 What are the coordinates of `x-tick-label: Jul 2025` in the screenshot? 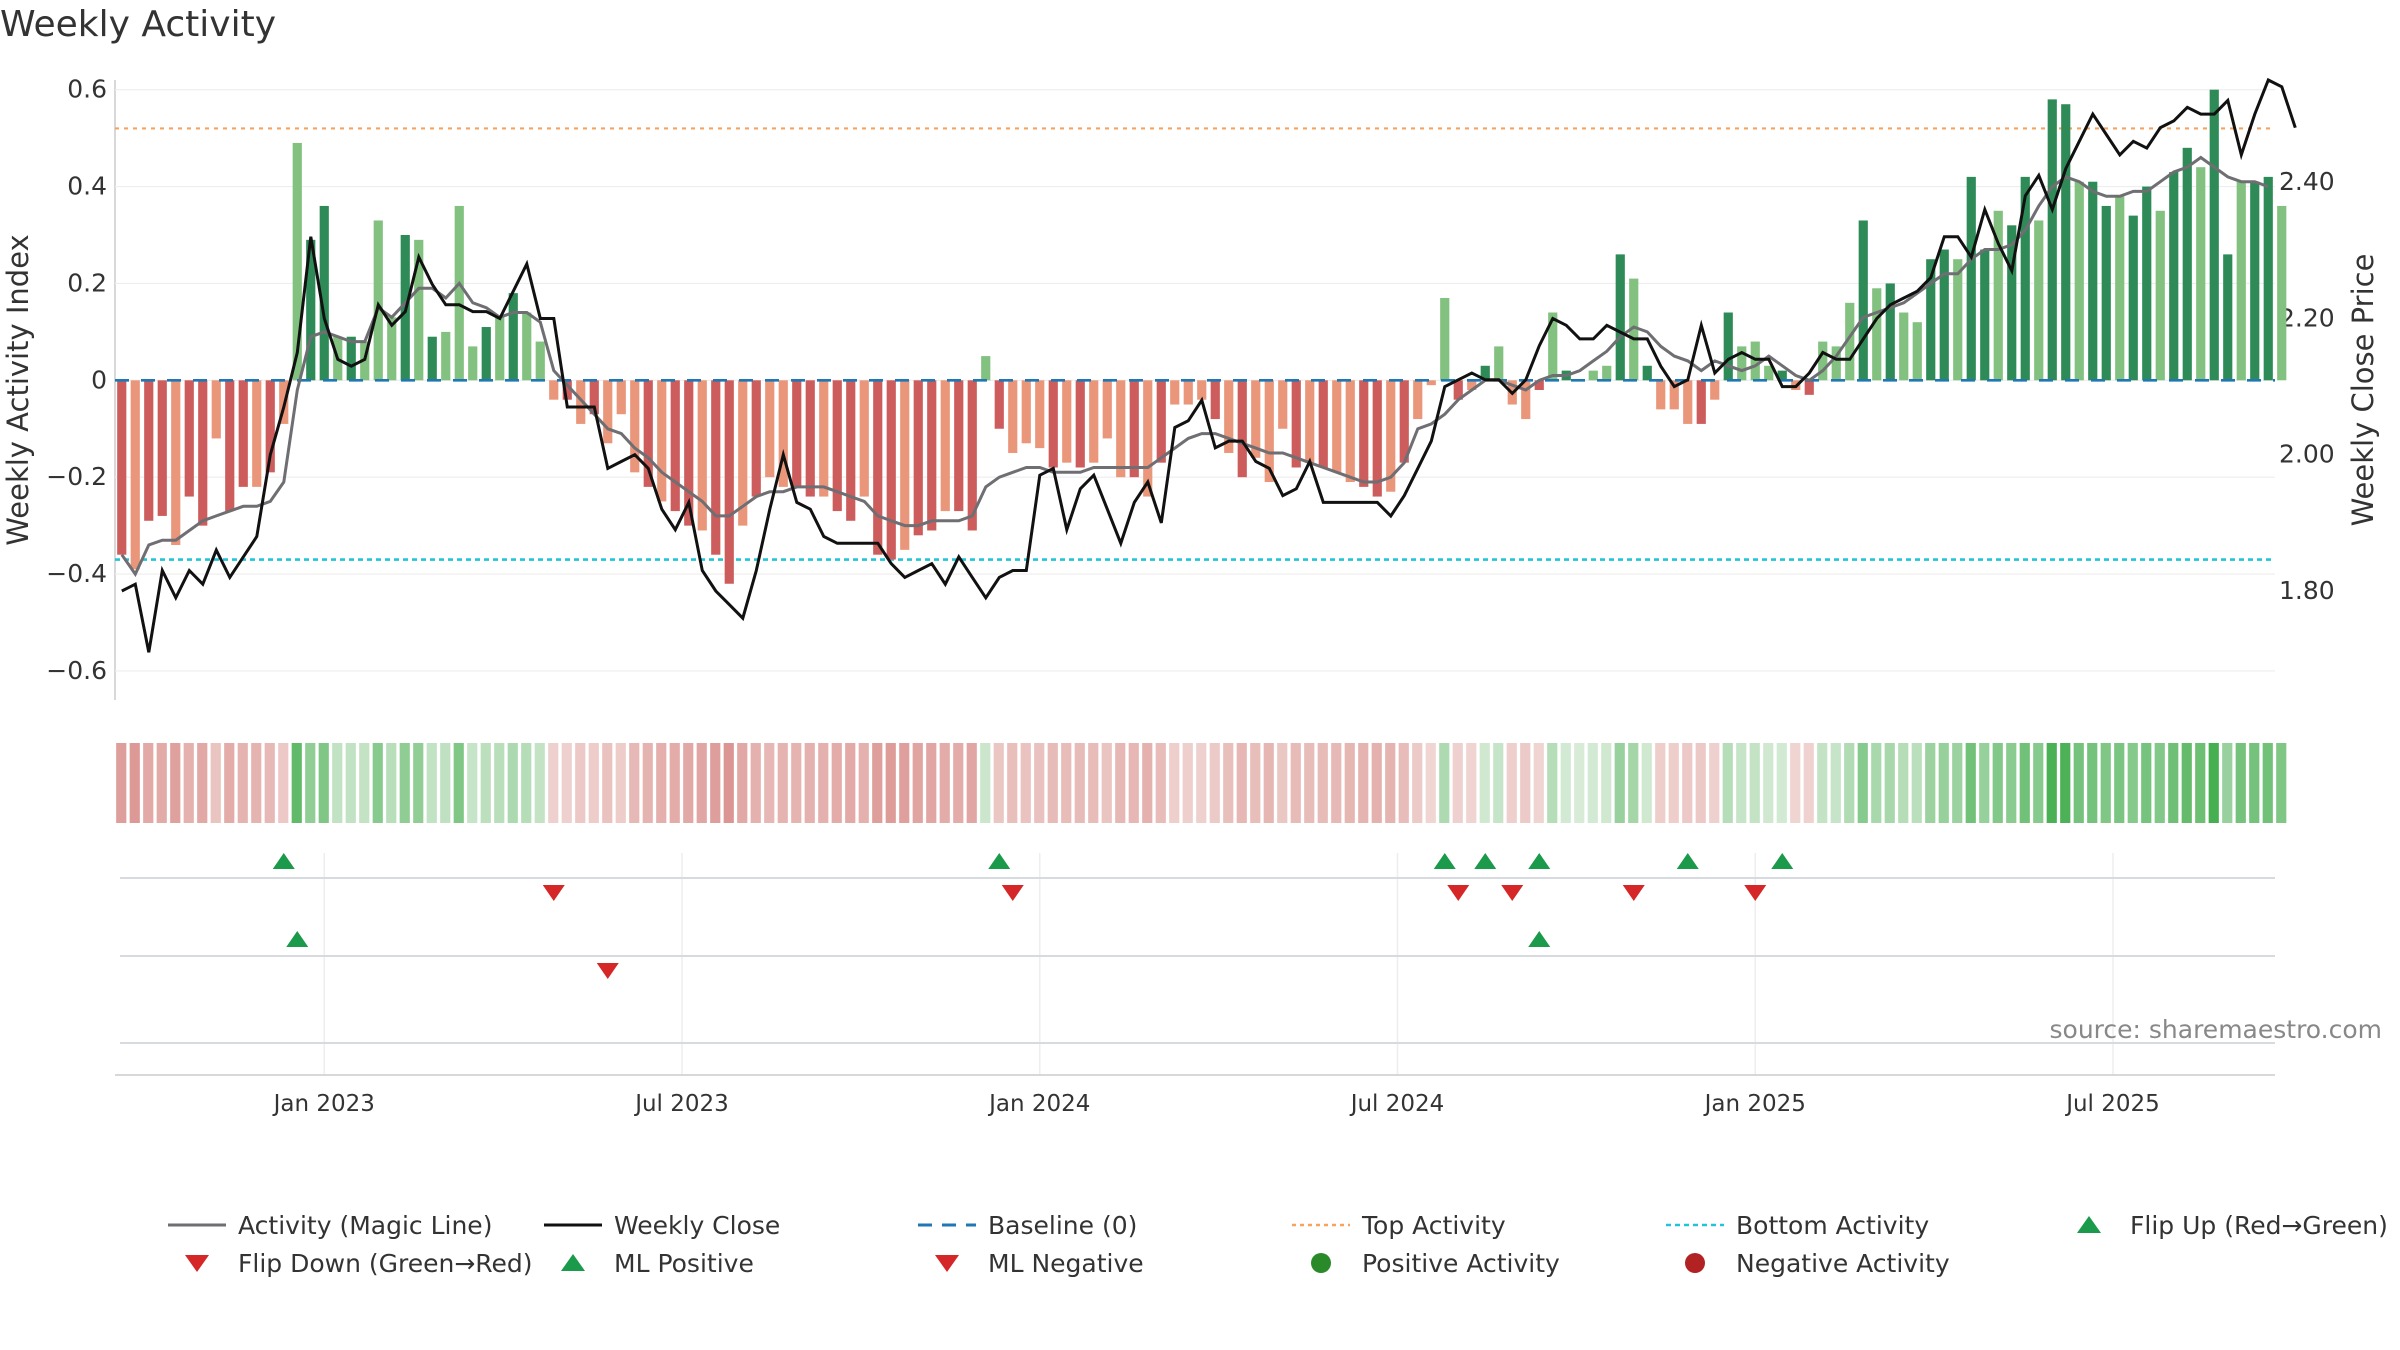 It's located at (2112, 1104).